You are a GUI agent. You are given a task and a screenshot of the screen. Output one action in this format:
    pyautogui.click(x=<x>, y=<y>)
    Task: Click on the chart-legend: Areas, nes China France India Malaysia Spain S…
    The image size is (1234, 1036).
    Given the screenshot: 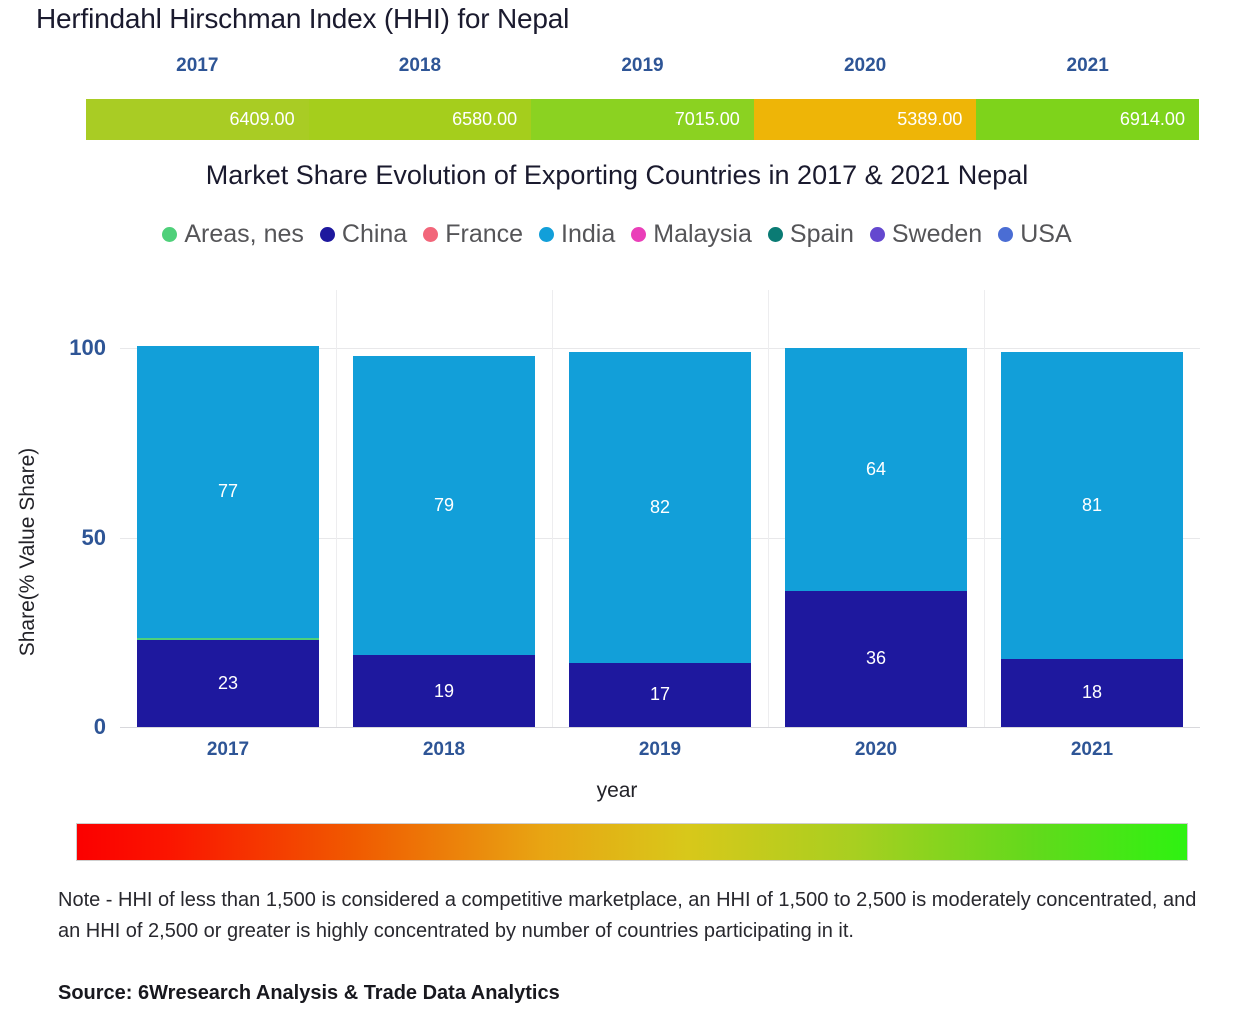 What is the action you would take?
    pyautogui.click(x=617, y=234)
    